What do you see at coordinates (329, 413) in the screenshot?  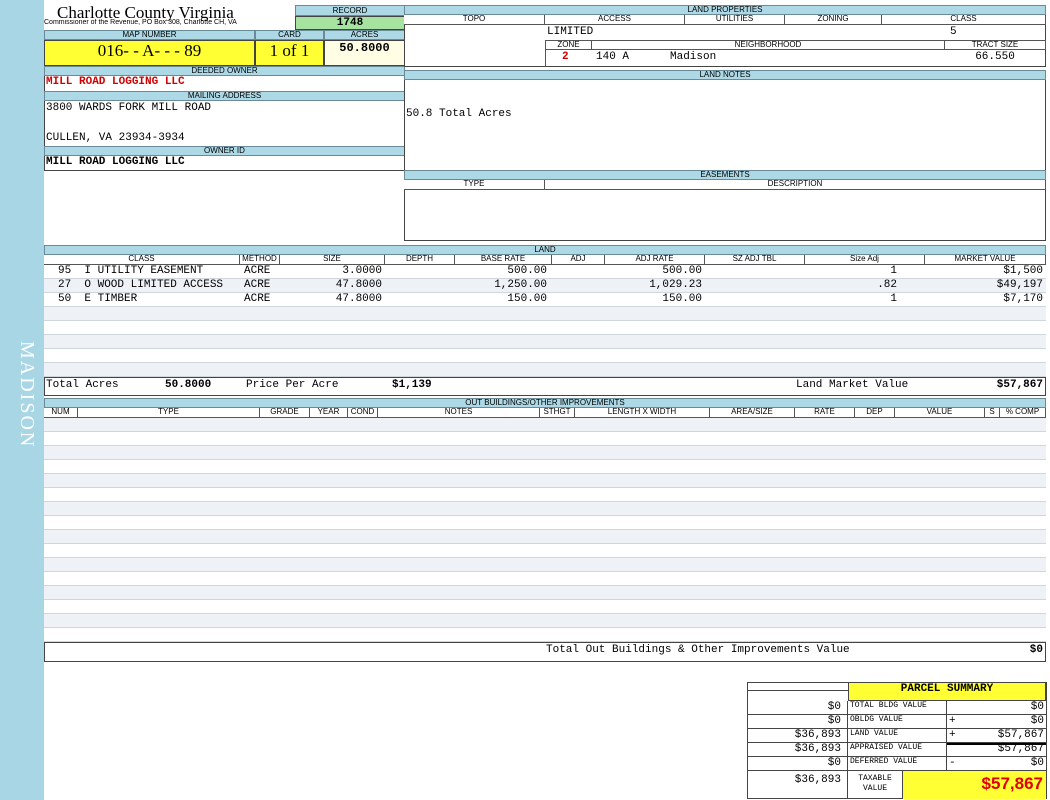 I see `column-header: YEAR` at bounding box center [329, 413].